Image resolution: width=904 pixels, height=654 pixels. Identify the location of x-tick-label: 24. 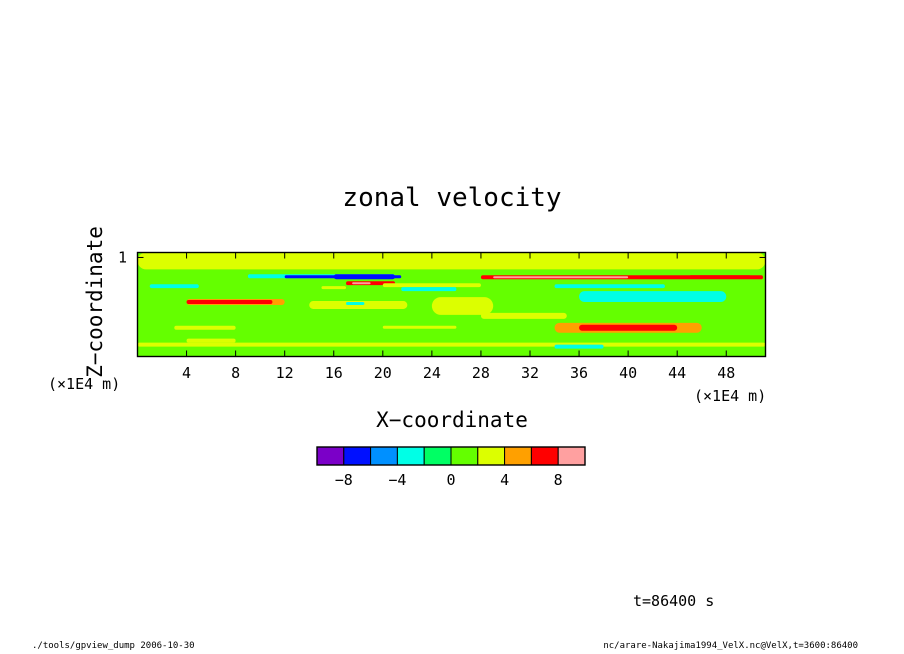
(432, 373).